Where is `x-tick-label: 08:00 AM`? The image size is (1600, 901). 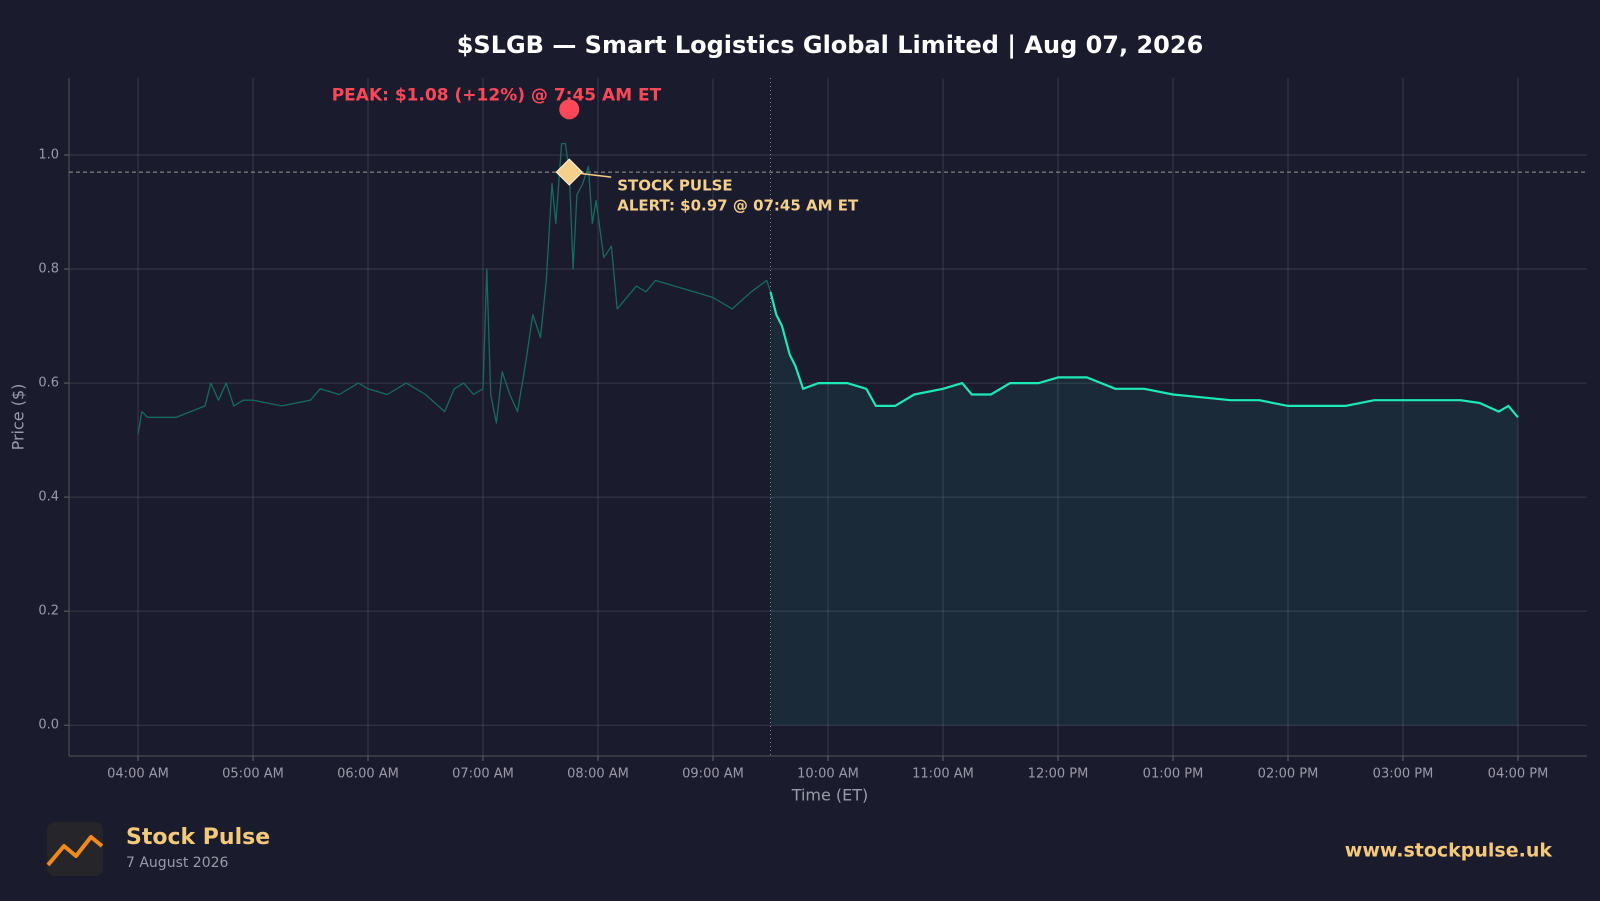 x-tick-label: 08:00 AM is located at coordinates (598, 774).